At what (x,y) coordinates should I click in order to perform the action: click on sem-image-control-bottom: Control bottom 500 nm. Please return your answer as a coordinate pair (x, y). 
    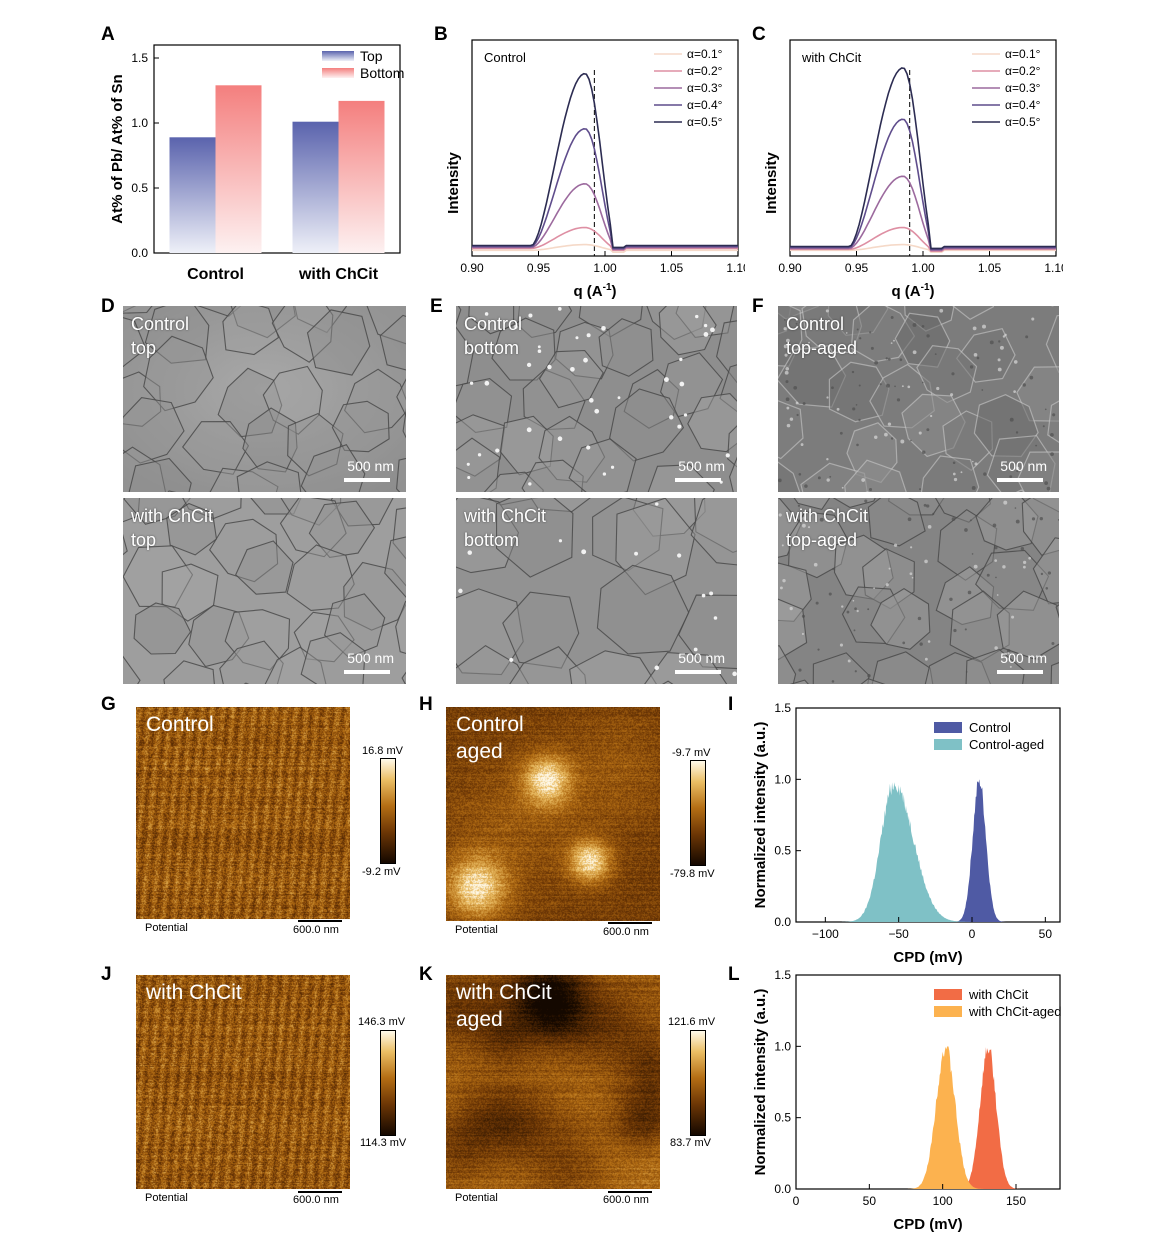
    Looking at the image, I should click on (596, 399).